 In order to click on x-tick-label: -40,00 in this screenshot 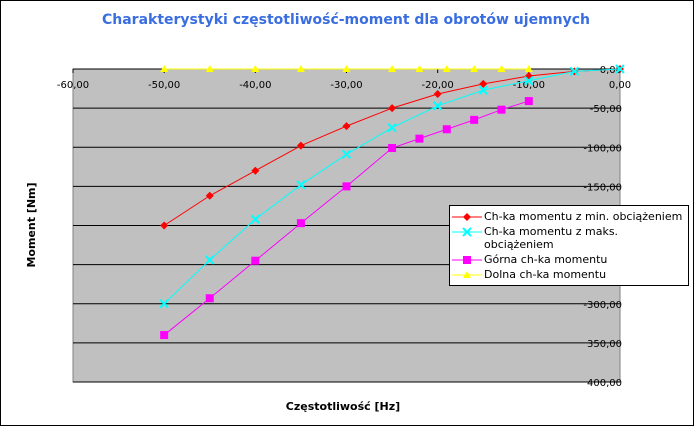, I will do `click(255, 85)`.